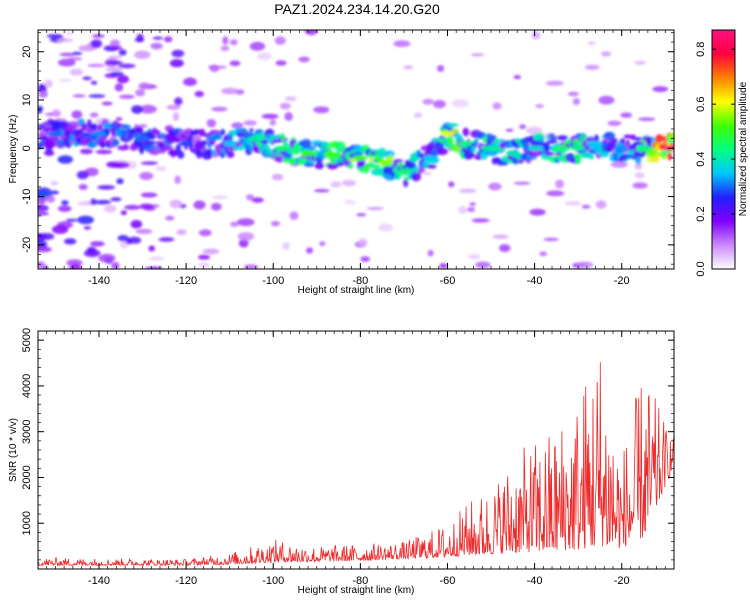  What do you see at coordinates (27, 523) in the screenshot?
I see `snr-y-tick-label: 1000` at bounding box center [27, 523].